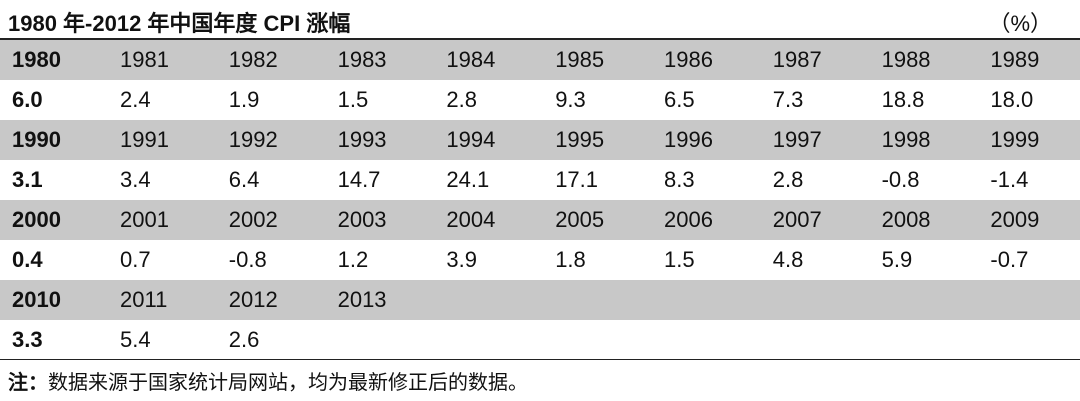  Describe the element at coordinates (359, 179) in the screenshot. I see `value-cell: 14.7` at that location.